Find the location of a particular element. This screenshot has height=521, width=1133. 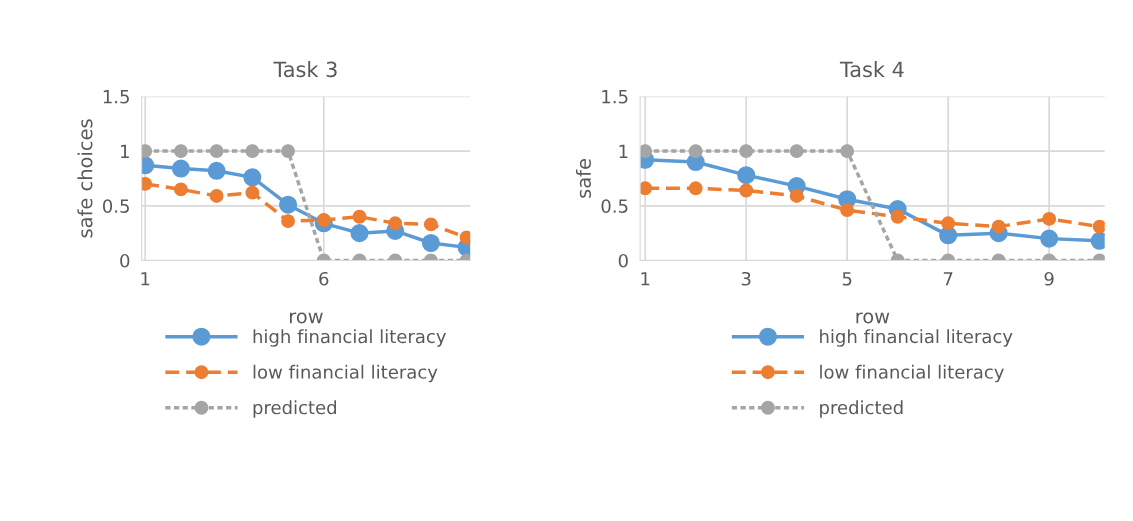

x-tick-label: 3 is located at coordinates (746, 278).